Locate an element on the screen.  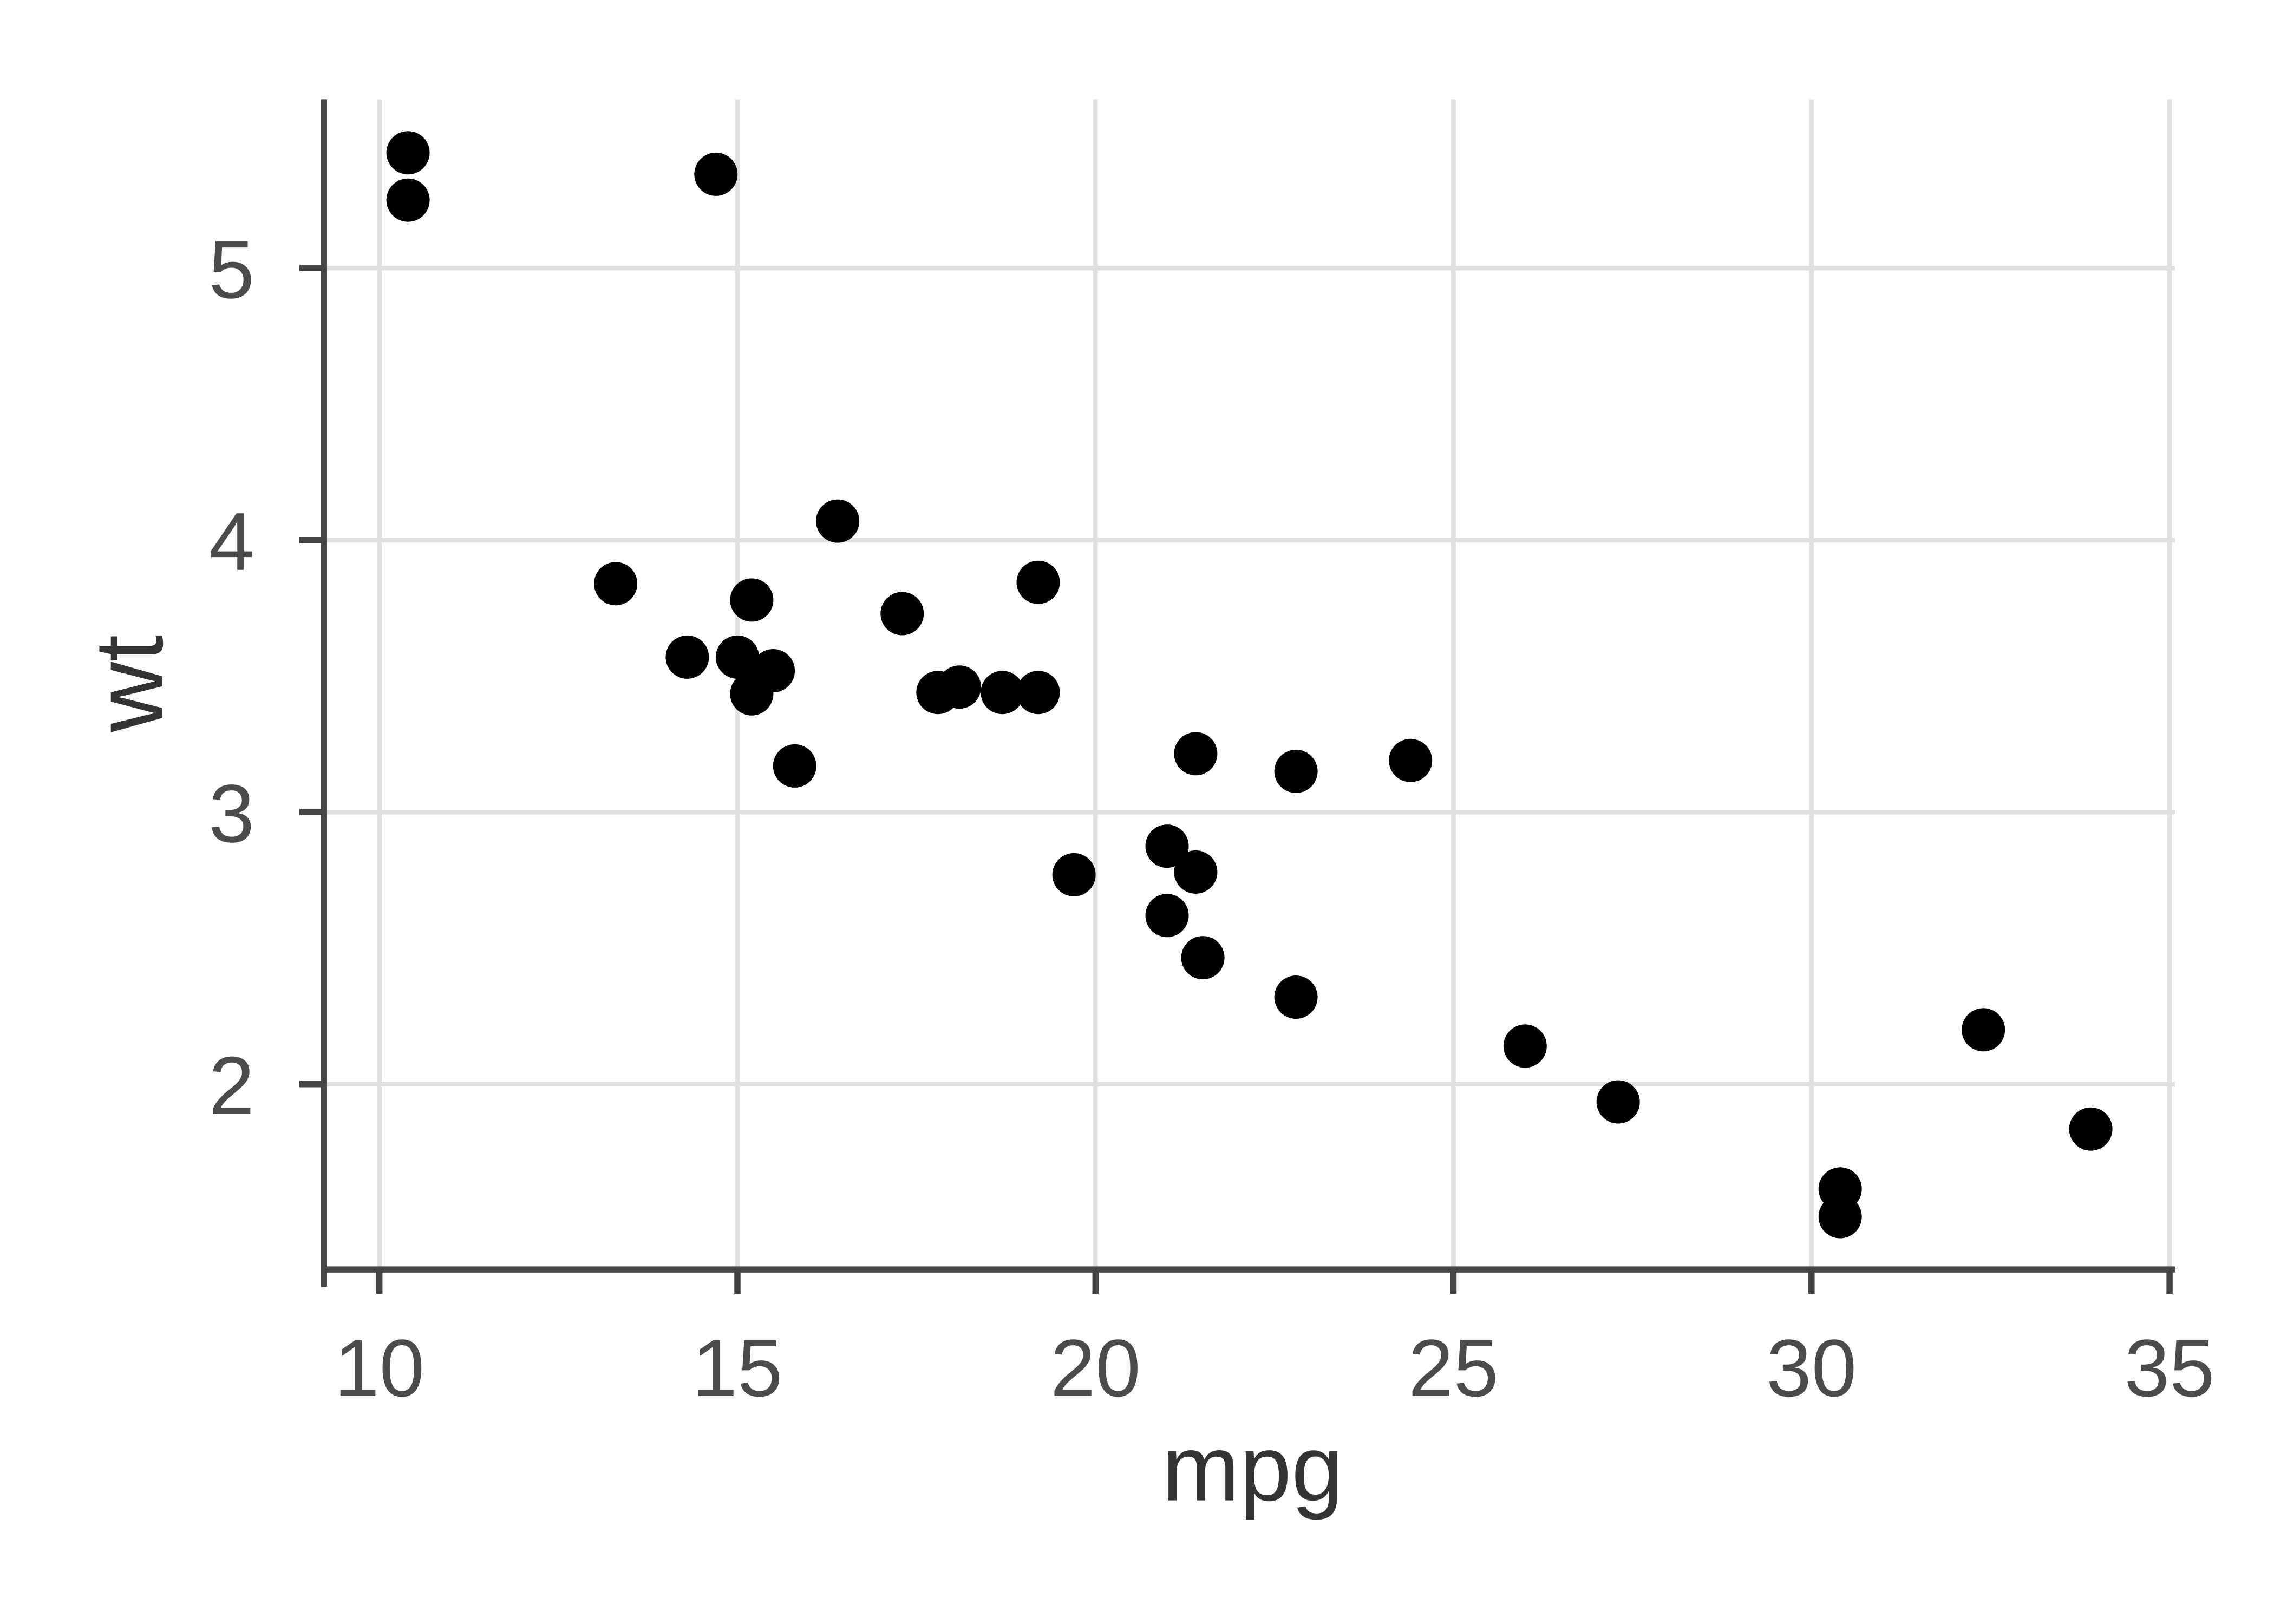
svg-text: 20 is located at coordinates (1095, 1367).